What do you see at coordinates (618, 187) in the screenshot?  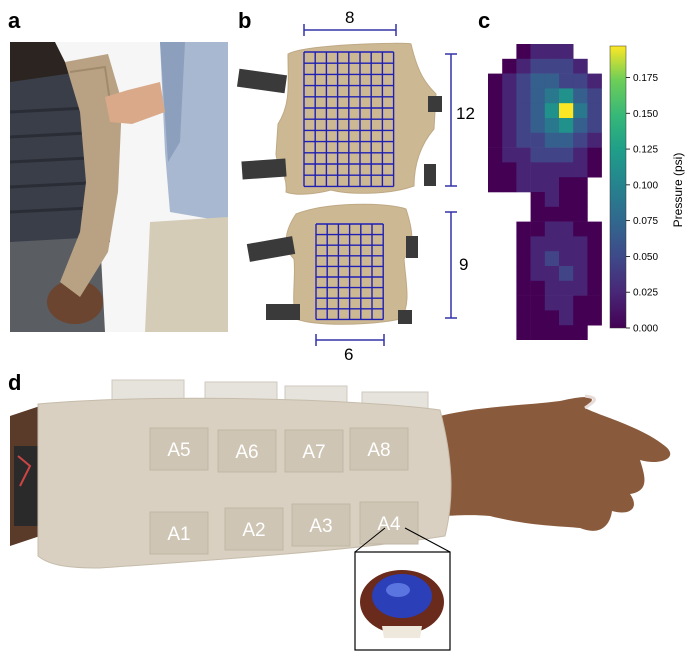 I see `colorbar` at bounding box center [618, 187].